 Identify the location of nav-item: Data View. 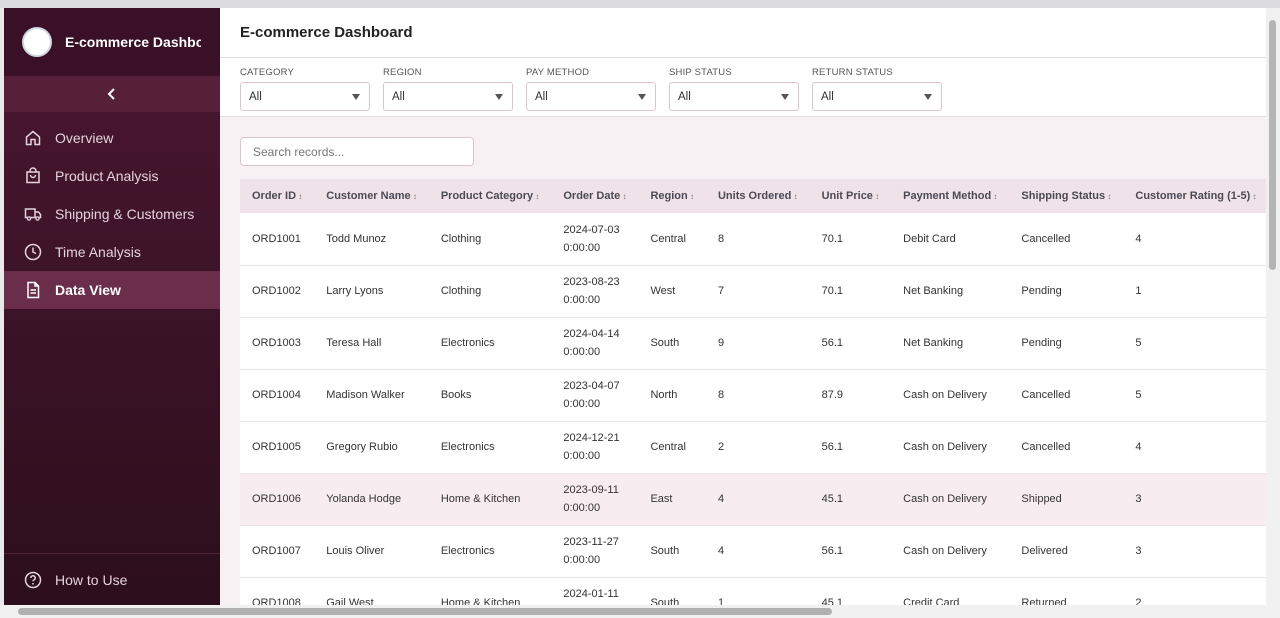
(112, 290).